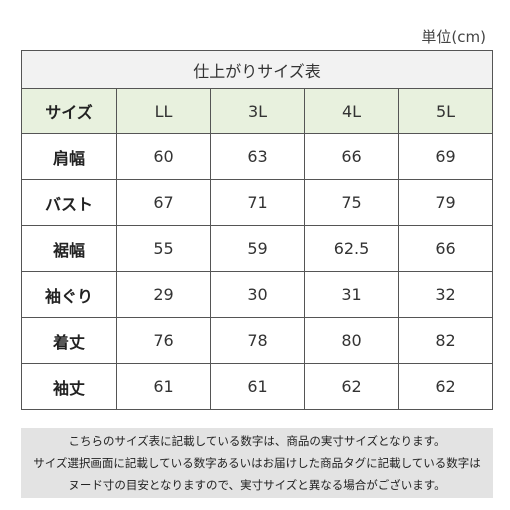 Image resolution: width=510 pixels, height=510 pixels. What do you see at coordinates (351, 340) in the screenshot?
I see `table-cell: 80` at bounding box center [351, 340].